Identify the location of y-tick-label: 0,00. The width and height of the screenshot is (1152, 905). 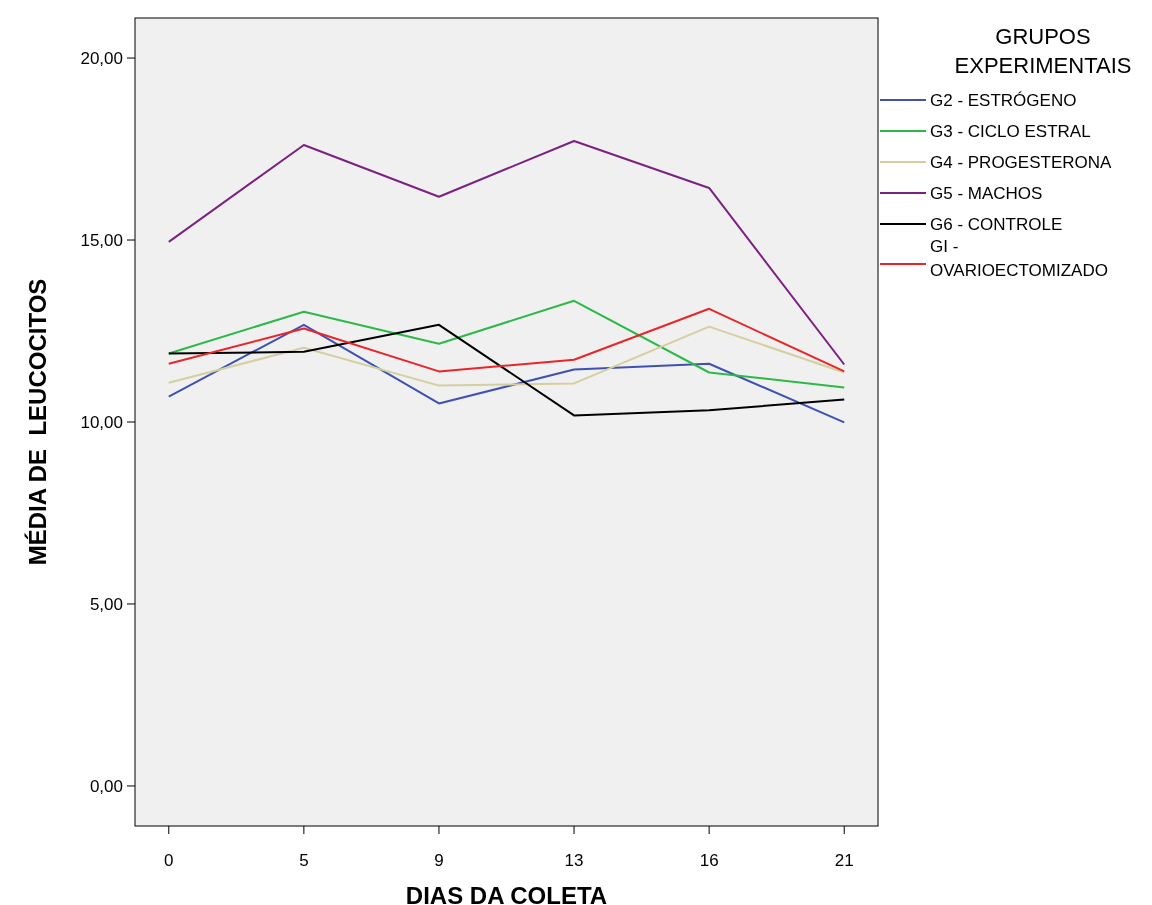
(106, 786).